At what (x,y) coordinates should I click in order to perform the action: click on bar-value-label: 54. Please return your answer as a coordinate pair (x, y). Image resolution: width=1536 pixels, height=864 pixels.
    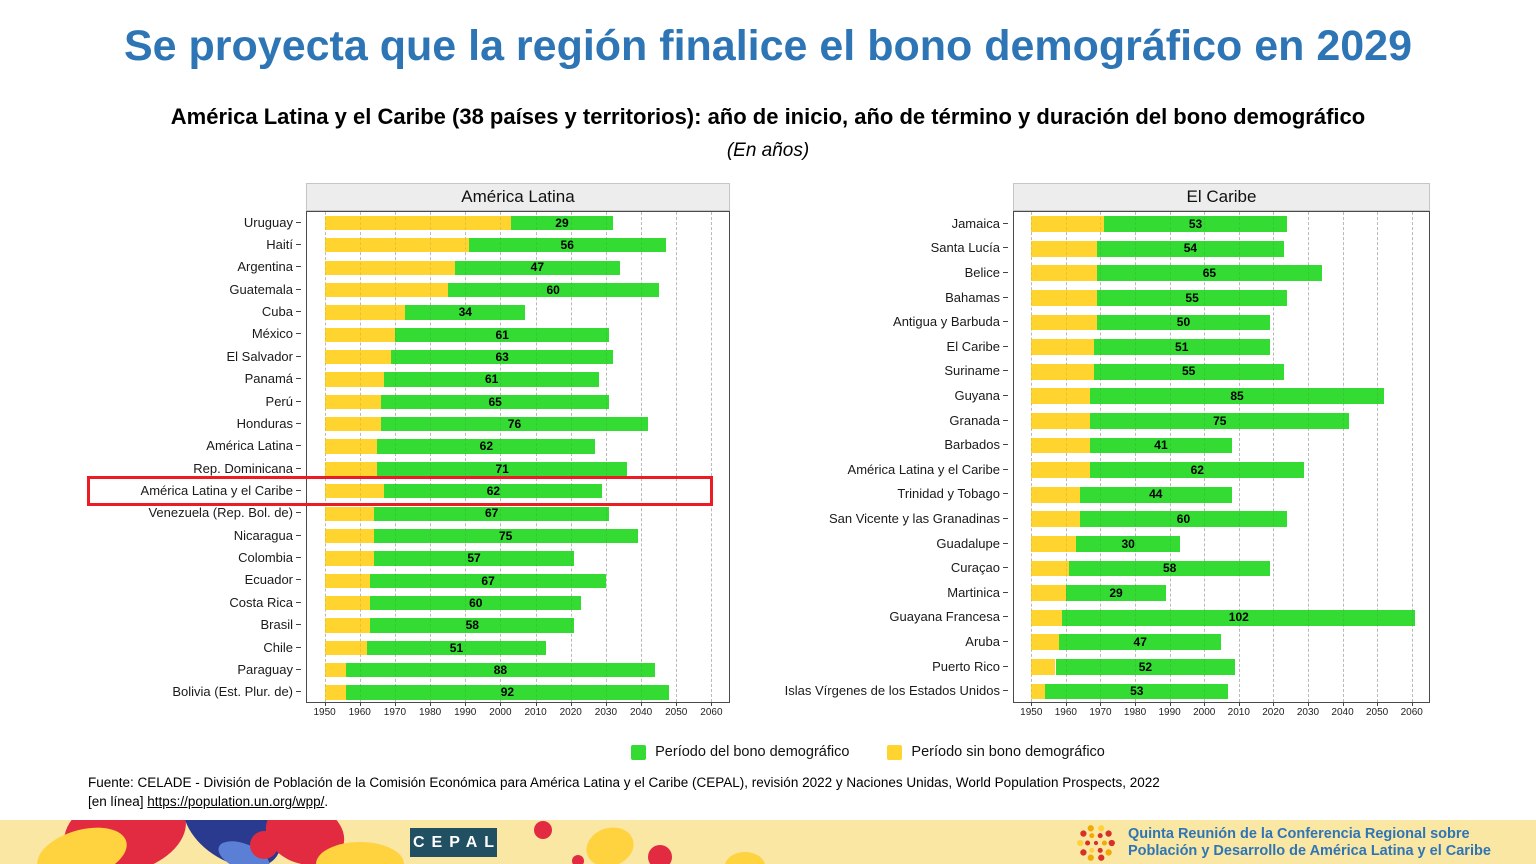
    Looking at the image, I should click on (1190, 248).